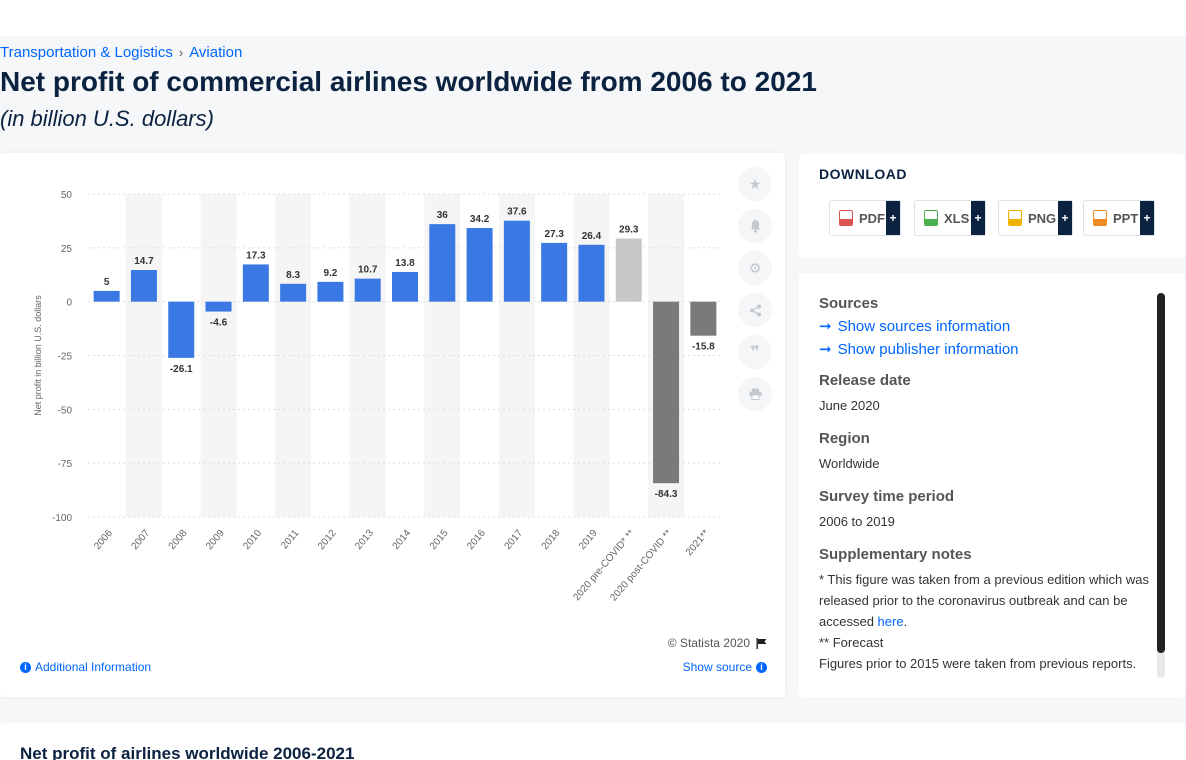 This screenshot has height=760, width=1186. Describe the element at coordinates (62, 518) in the screenshot. I see `y-tick-label: -100` at that location.